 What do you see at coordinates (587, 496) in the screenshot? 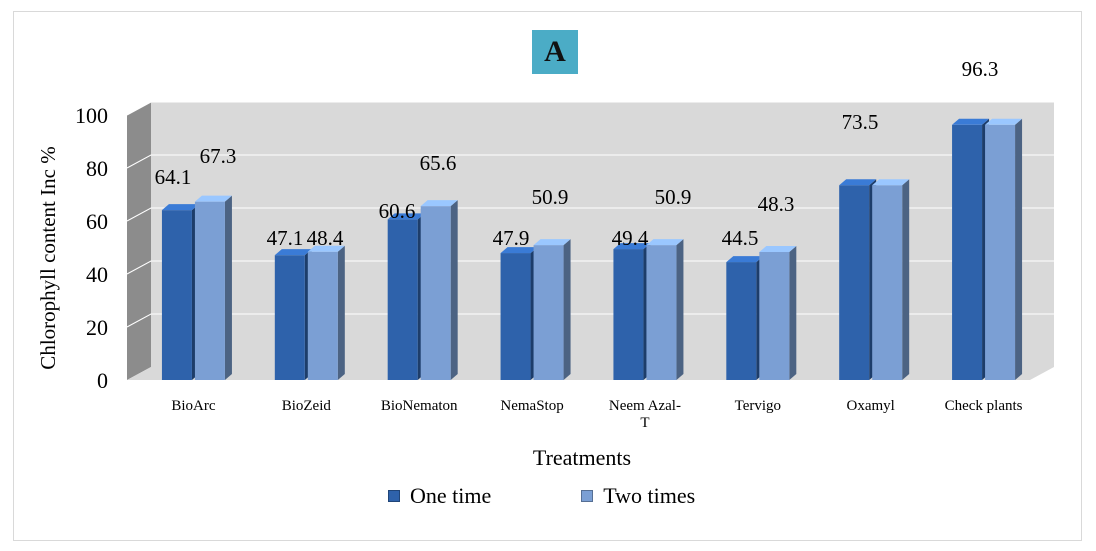
I see `legend-swatch-two-times` at bounding box center [587, 496].